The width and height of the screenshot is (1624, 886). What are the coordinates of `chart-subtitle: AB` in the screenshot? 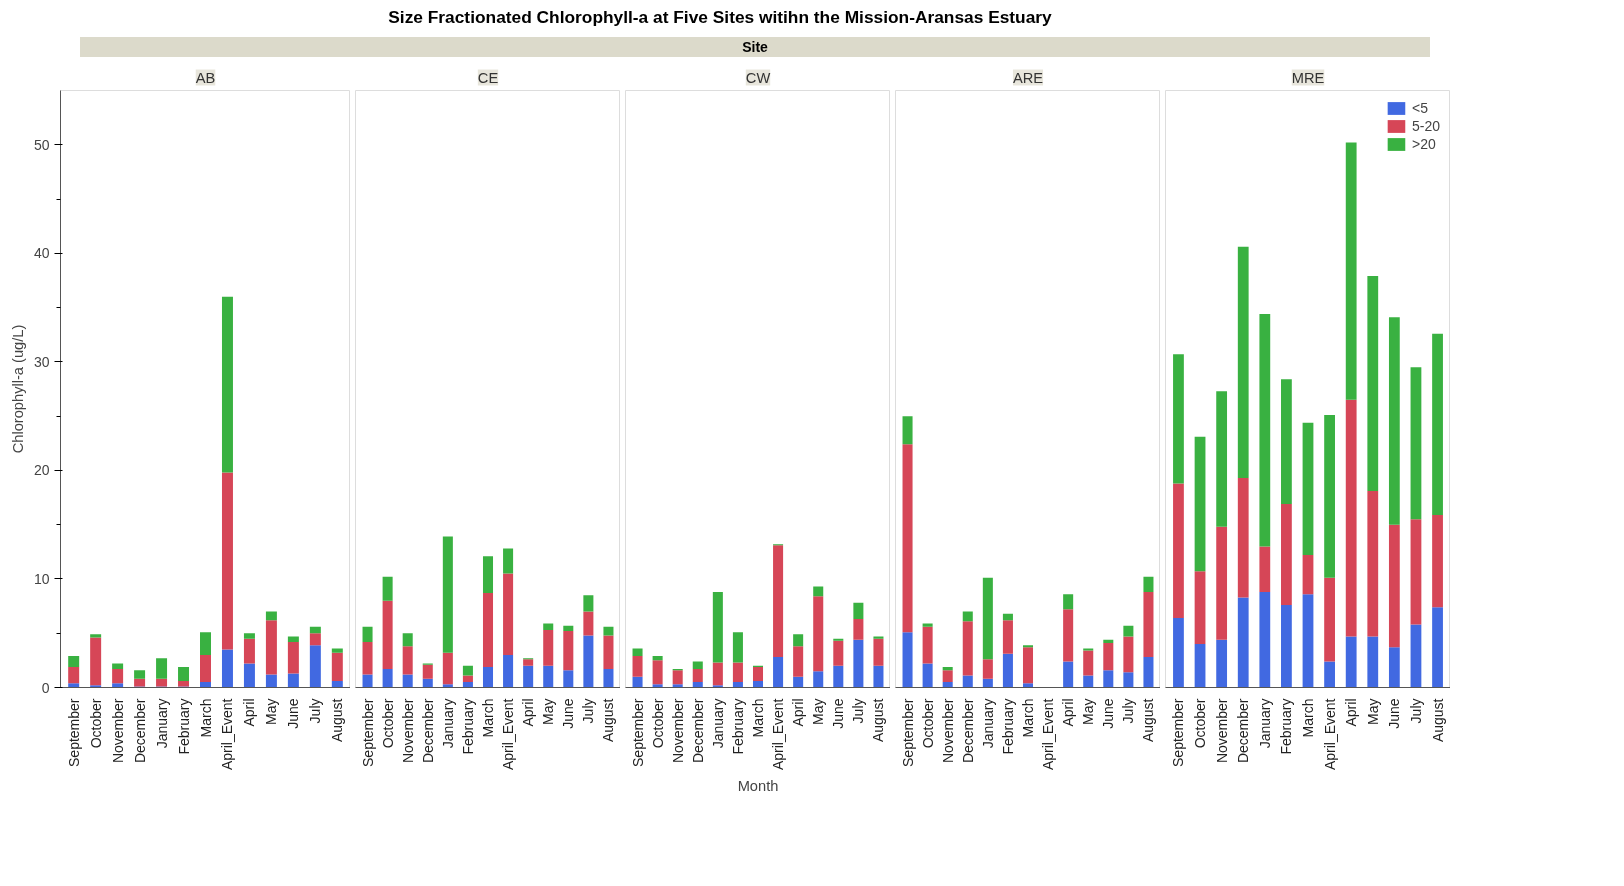 It's located at (205, 77).